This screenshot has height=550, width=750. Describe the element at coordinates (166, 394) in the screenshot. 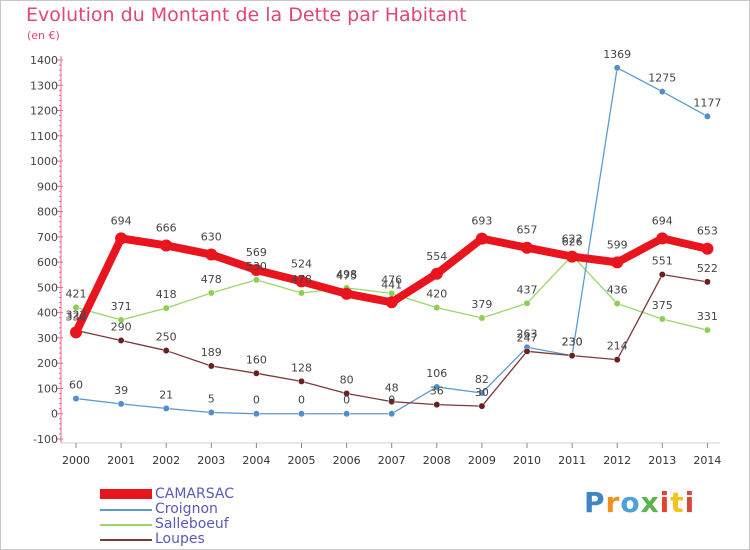

I see `data-label-croignon: 21` at that location.